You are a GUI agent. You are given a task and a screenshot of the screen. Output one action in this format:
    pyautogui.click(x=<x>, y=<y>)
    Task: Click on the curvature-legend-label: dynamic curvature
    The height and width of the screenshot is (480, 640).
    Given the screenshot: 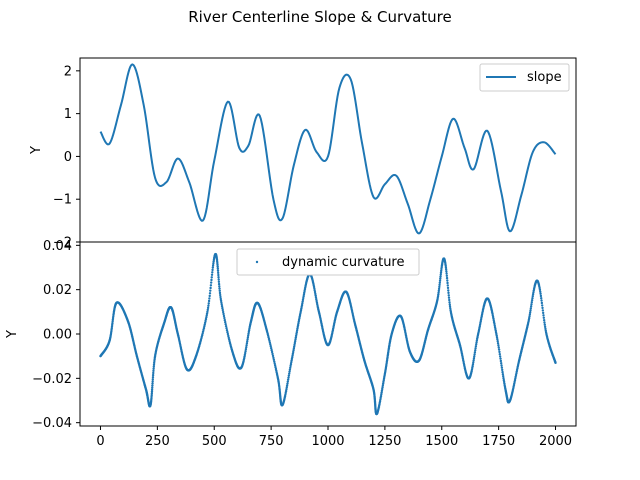 What is the action you would take?
    pyautogui.click(x=343, y=262)
    